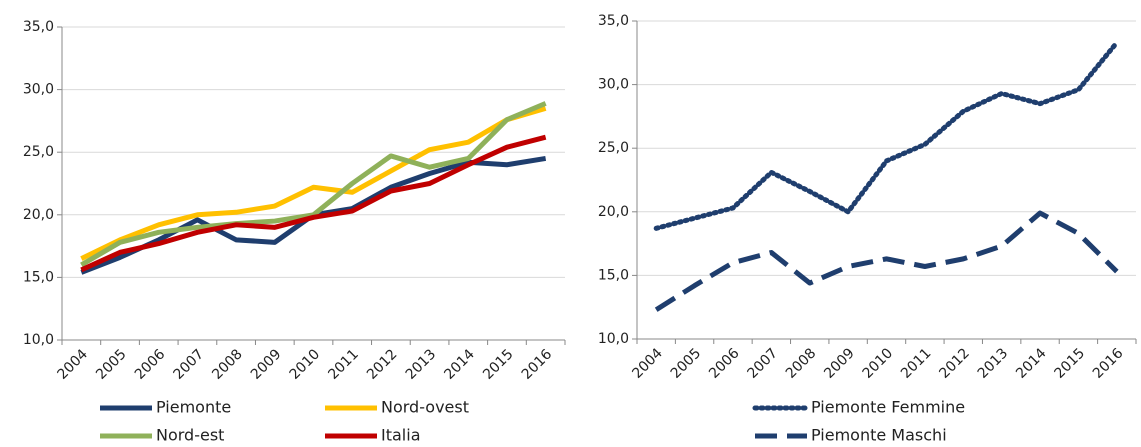 Image resolution: width=1141 pixels, height=447 pixels. Describe the element at coordinates (401, 435) in the screenshot. I see `legend-label: Italia` at that location.